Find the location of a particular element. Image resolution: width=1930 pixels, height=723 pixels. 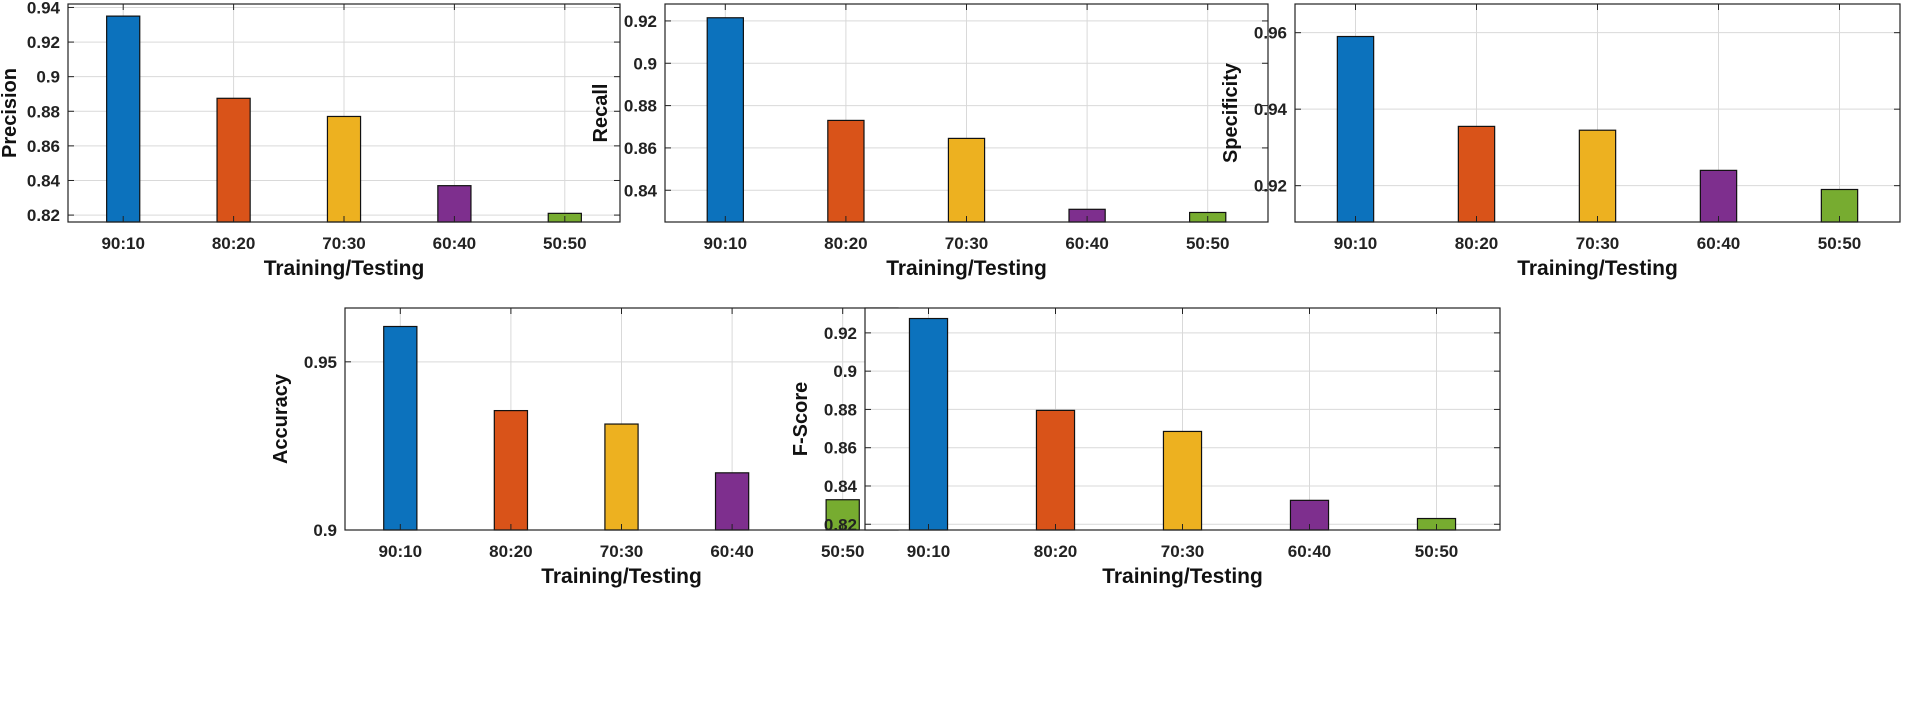

y-axis-label: Recall is located at coordinates (601, 113).